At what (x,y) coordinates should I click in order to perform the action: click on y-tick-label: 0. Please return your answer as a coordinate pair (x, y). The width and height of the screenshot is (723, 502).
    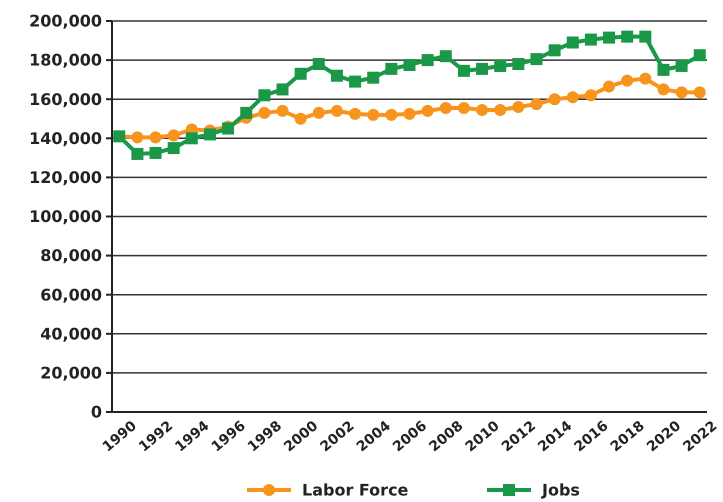
    Looking at the image, I should click on (96, 412).